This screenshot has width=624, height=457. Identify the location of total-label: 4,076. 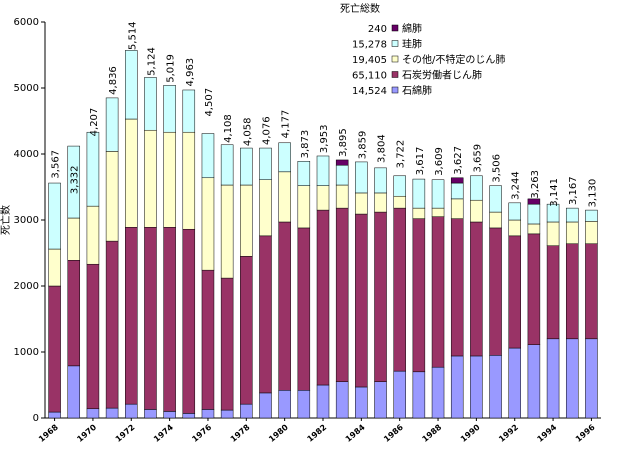
(266, 130).